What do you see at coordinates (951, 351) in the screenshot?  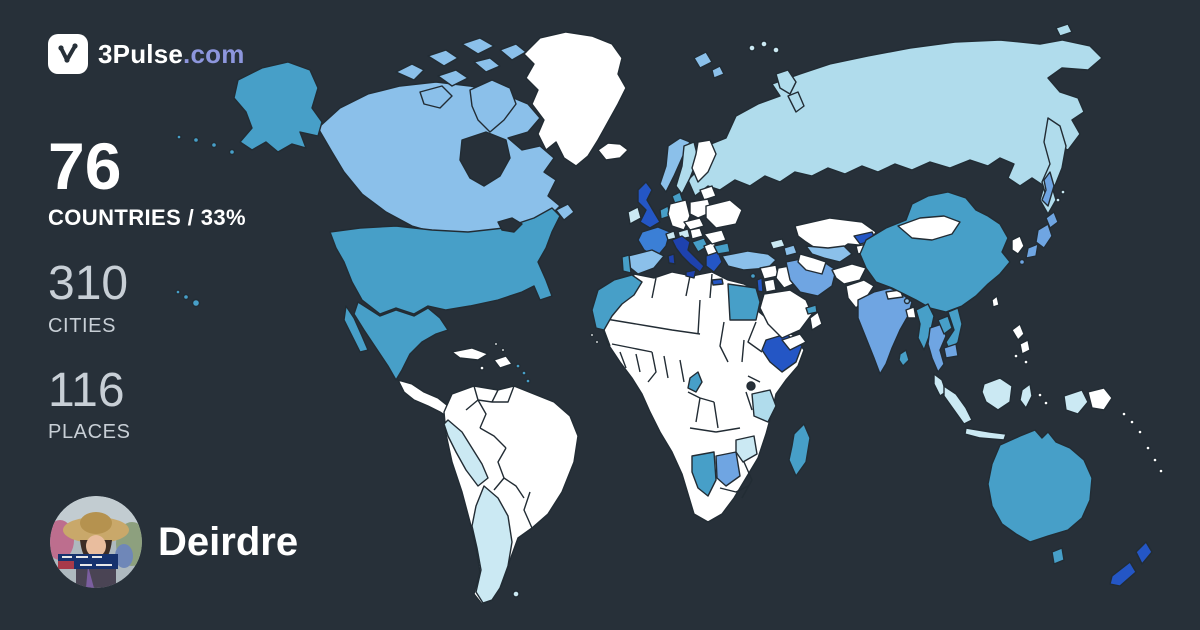 I see `country-cambodia` at bounding box center [951, 351].